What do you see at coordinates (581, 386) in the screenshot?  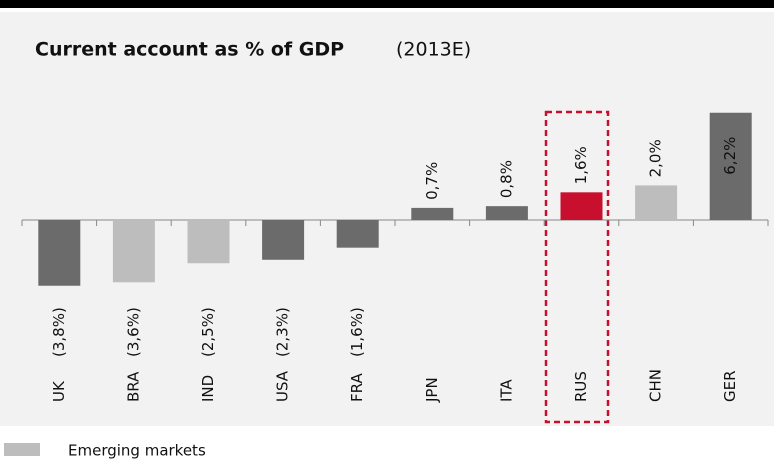 I see `x-tick-label: RUS` at bounding box center [581, 386].